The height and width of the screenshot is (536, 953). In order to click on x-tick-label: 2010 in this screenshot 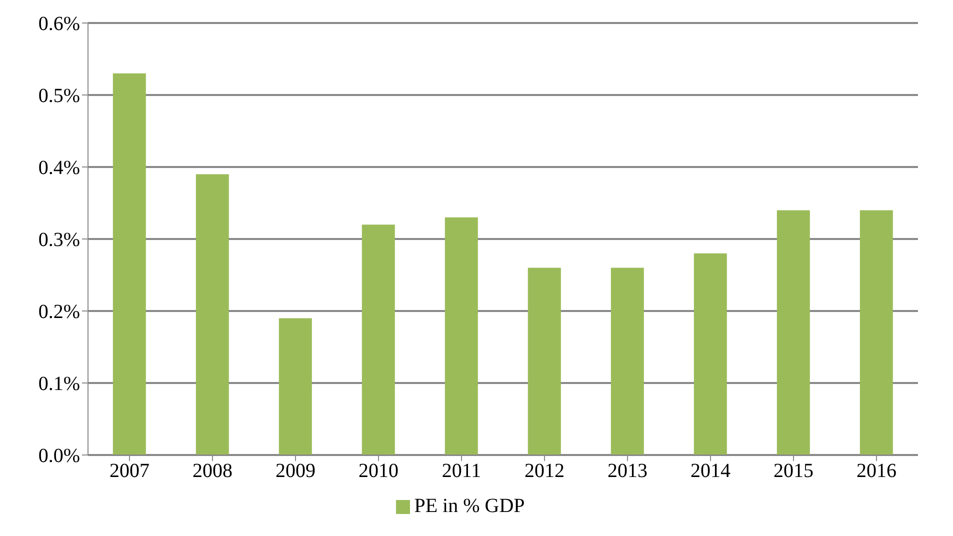, I will do `click(378, 471)`.